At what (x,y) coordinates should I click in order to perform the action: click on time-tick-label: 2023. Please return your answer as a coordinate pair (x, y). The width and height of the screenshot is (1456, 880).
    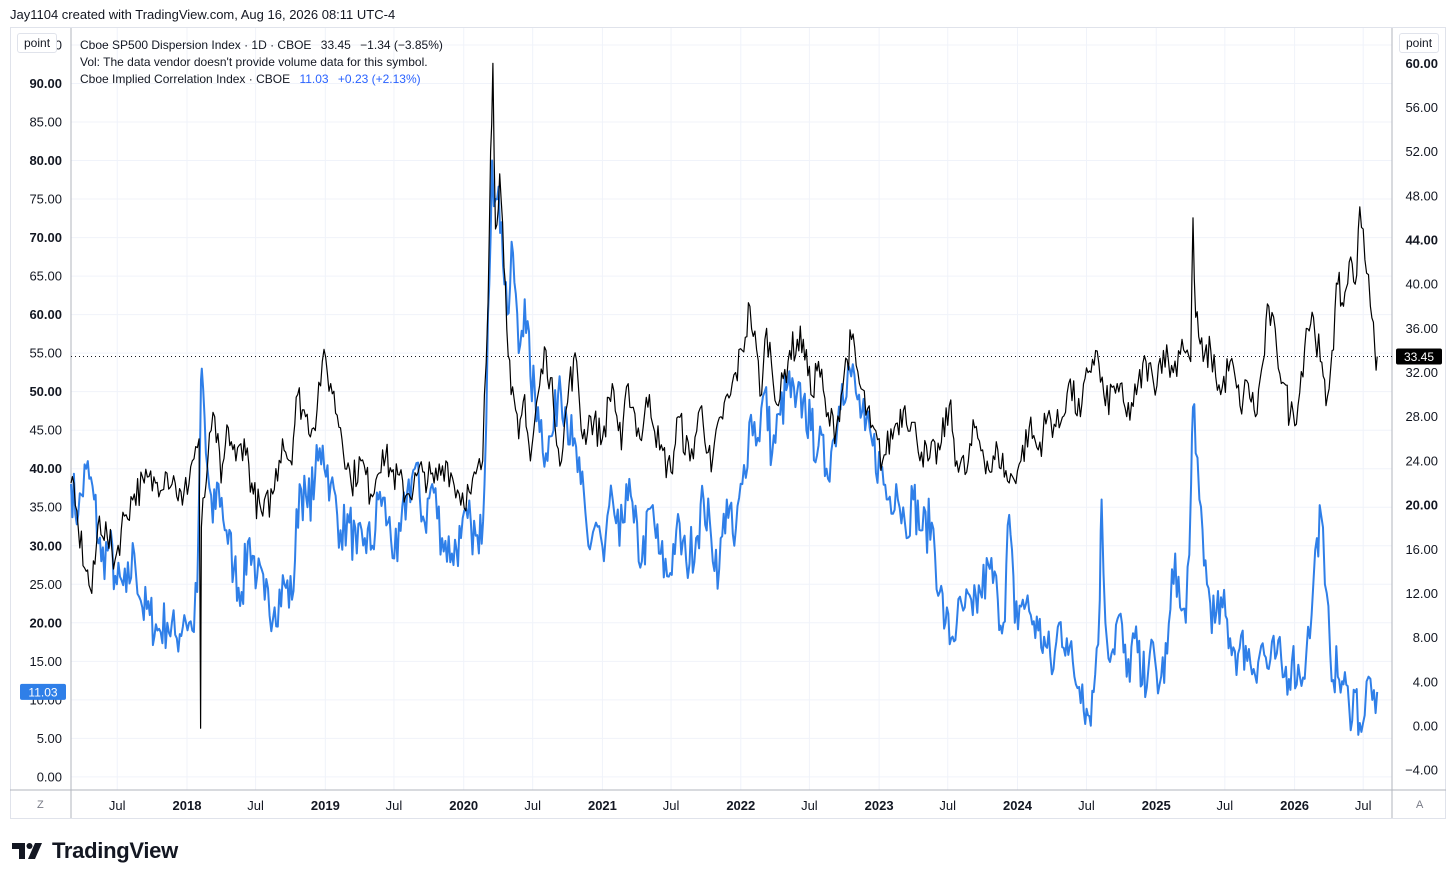
    Looking at the image, I should click on (879, 805).